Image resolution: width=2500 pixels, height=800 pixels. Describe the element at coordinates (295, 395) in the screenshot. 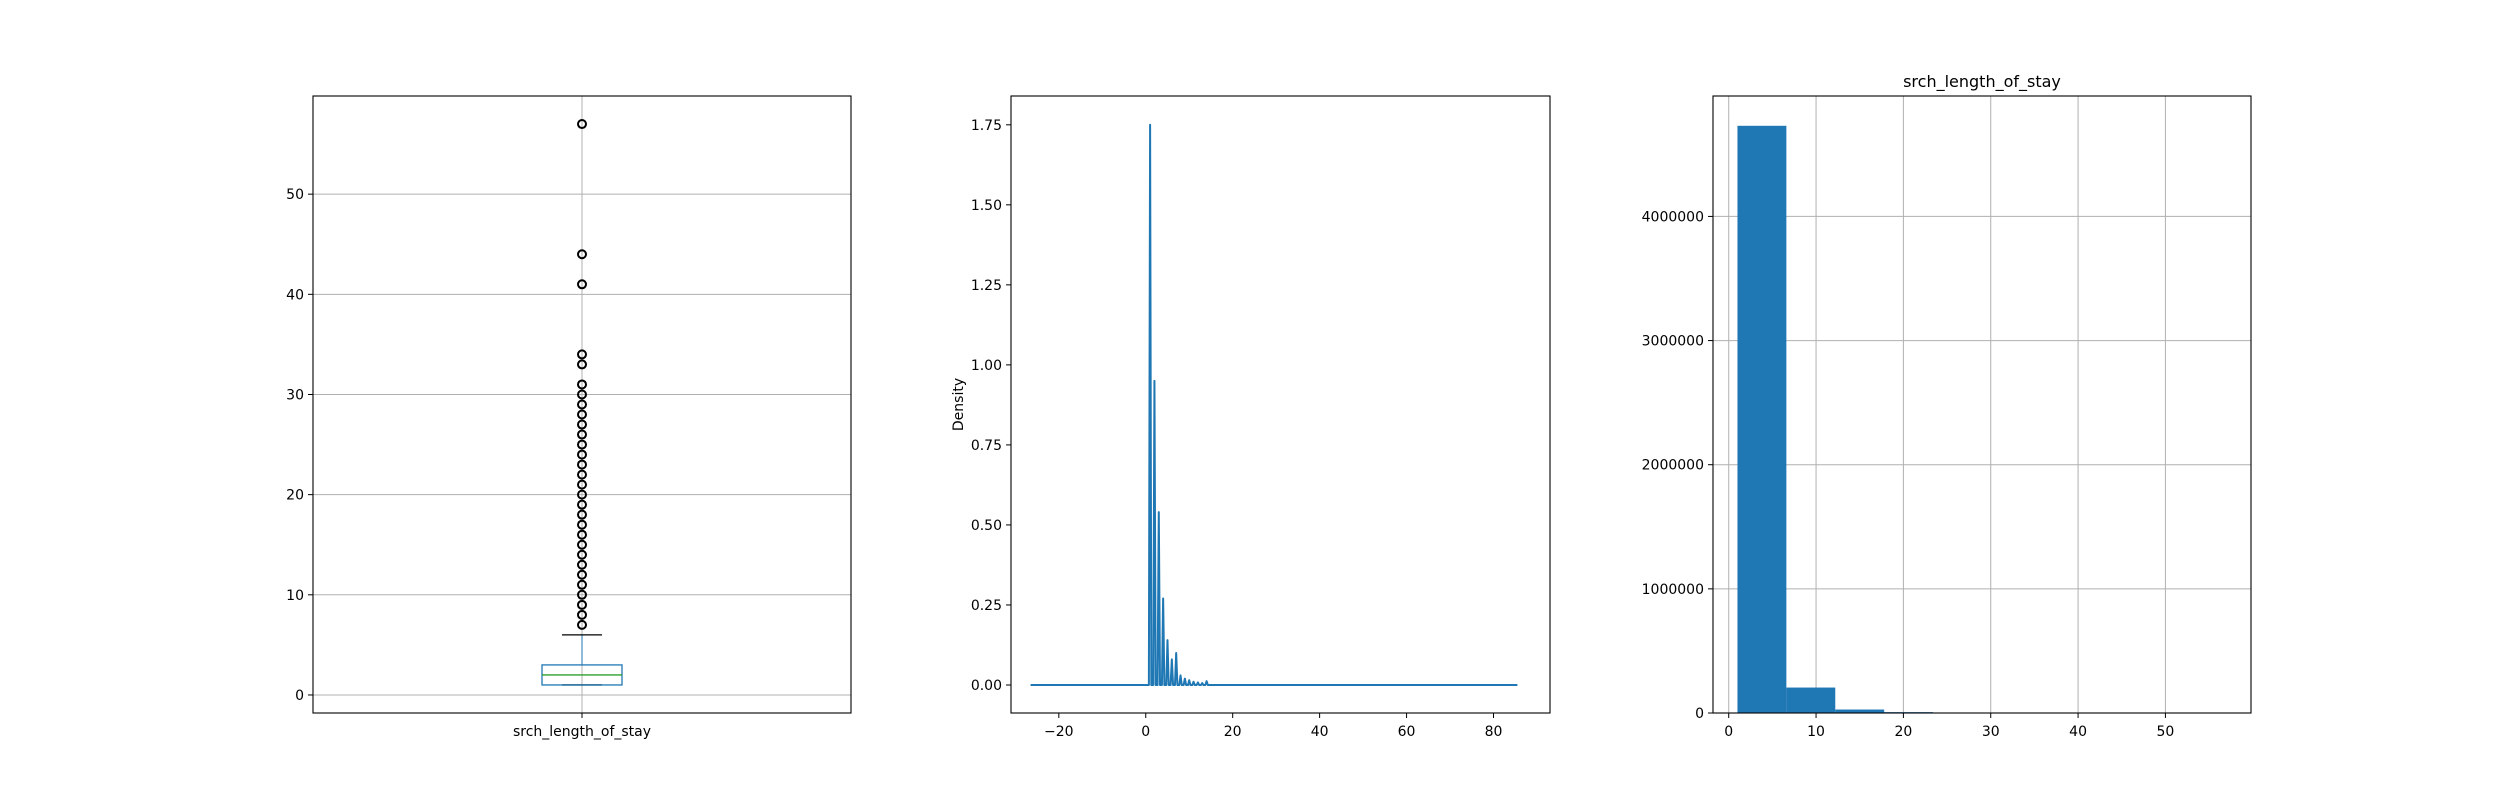

I see `y-tick-label: 30` at that location.